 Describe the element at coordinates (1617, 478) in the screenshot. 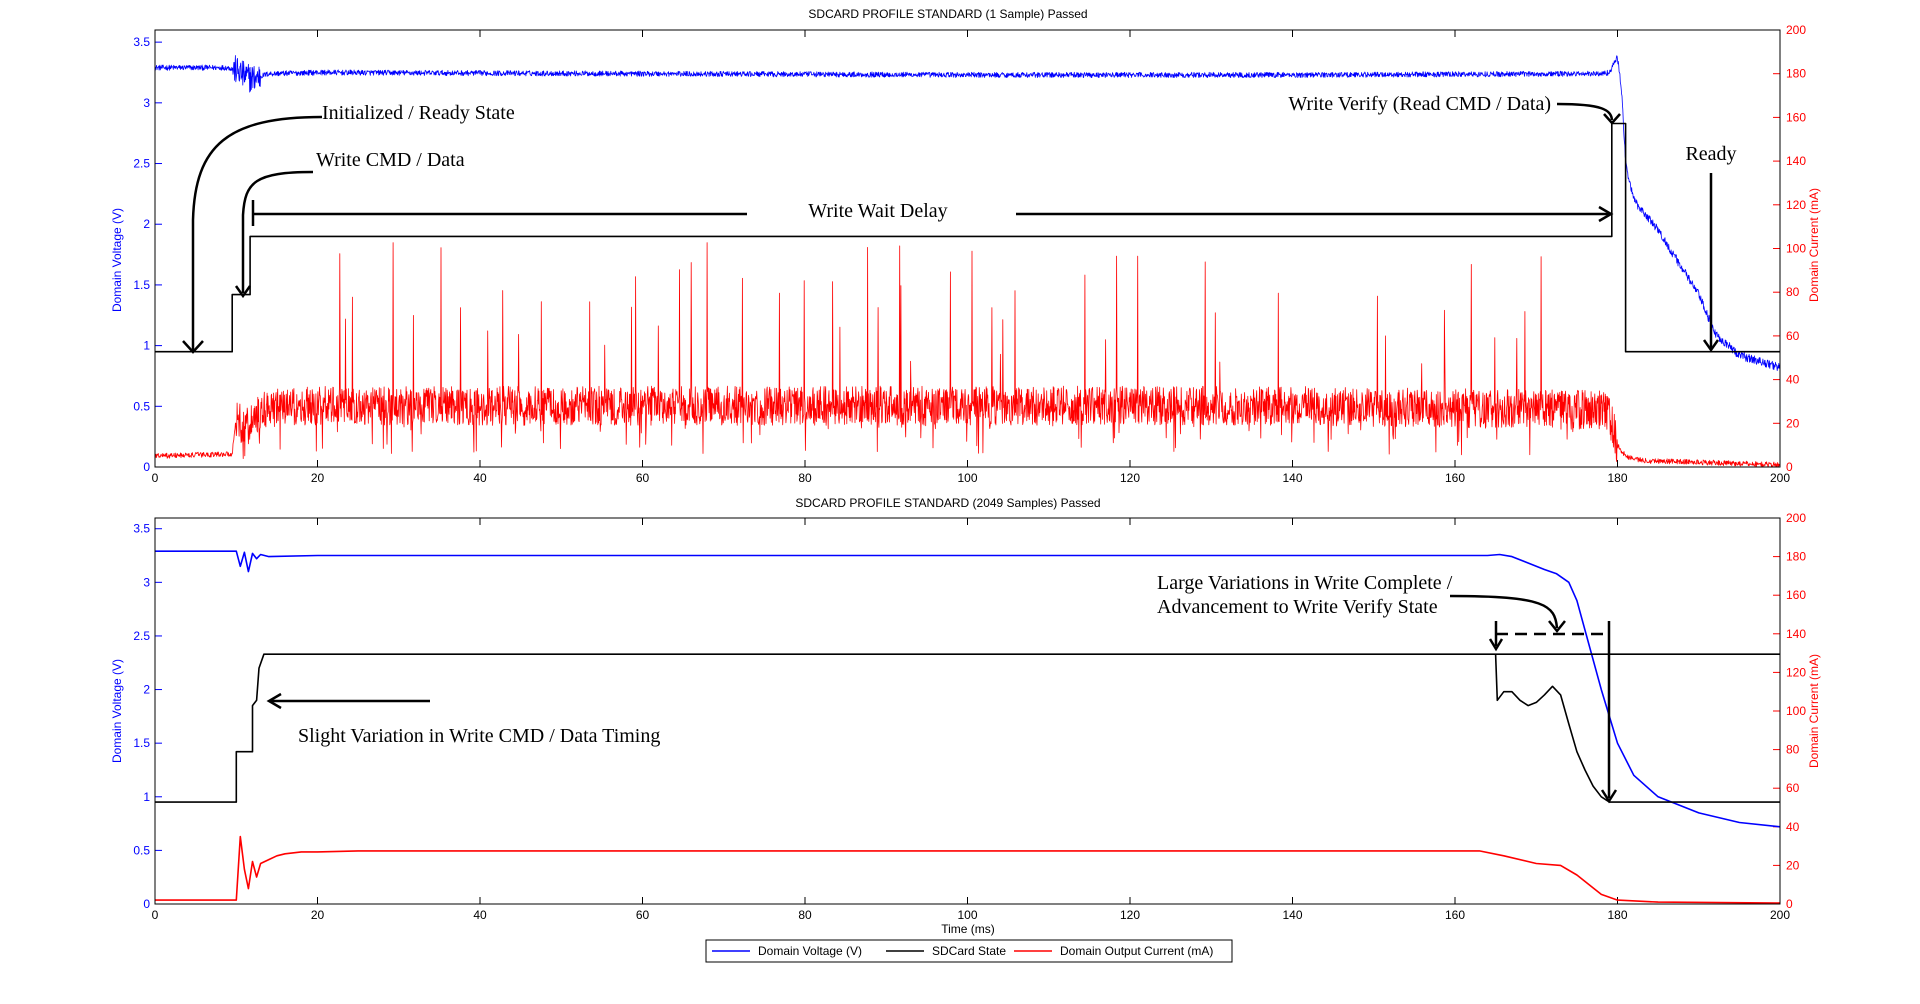

I see `top-xtick-label: 180` at that location.